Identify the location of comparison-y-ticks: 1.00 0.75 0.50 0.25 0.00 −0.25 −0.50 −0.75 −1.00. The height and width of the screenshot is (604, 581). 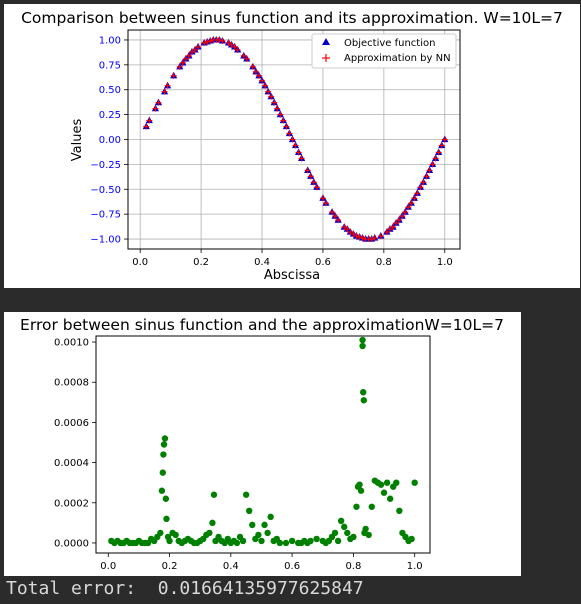
(109, 140).